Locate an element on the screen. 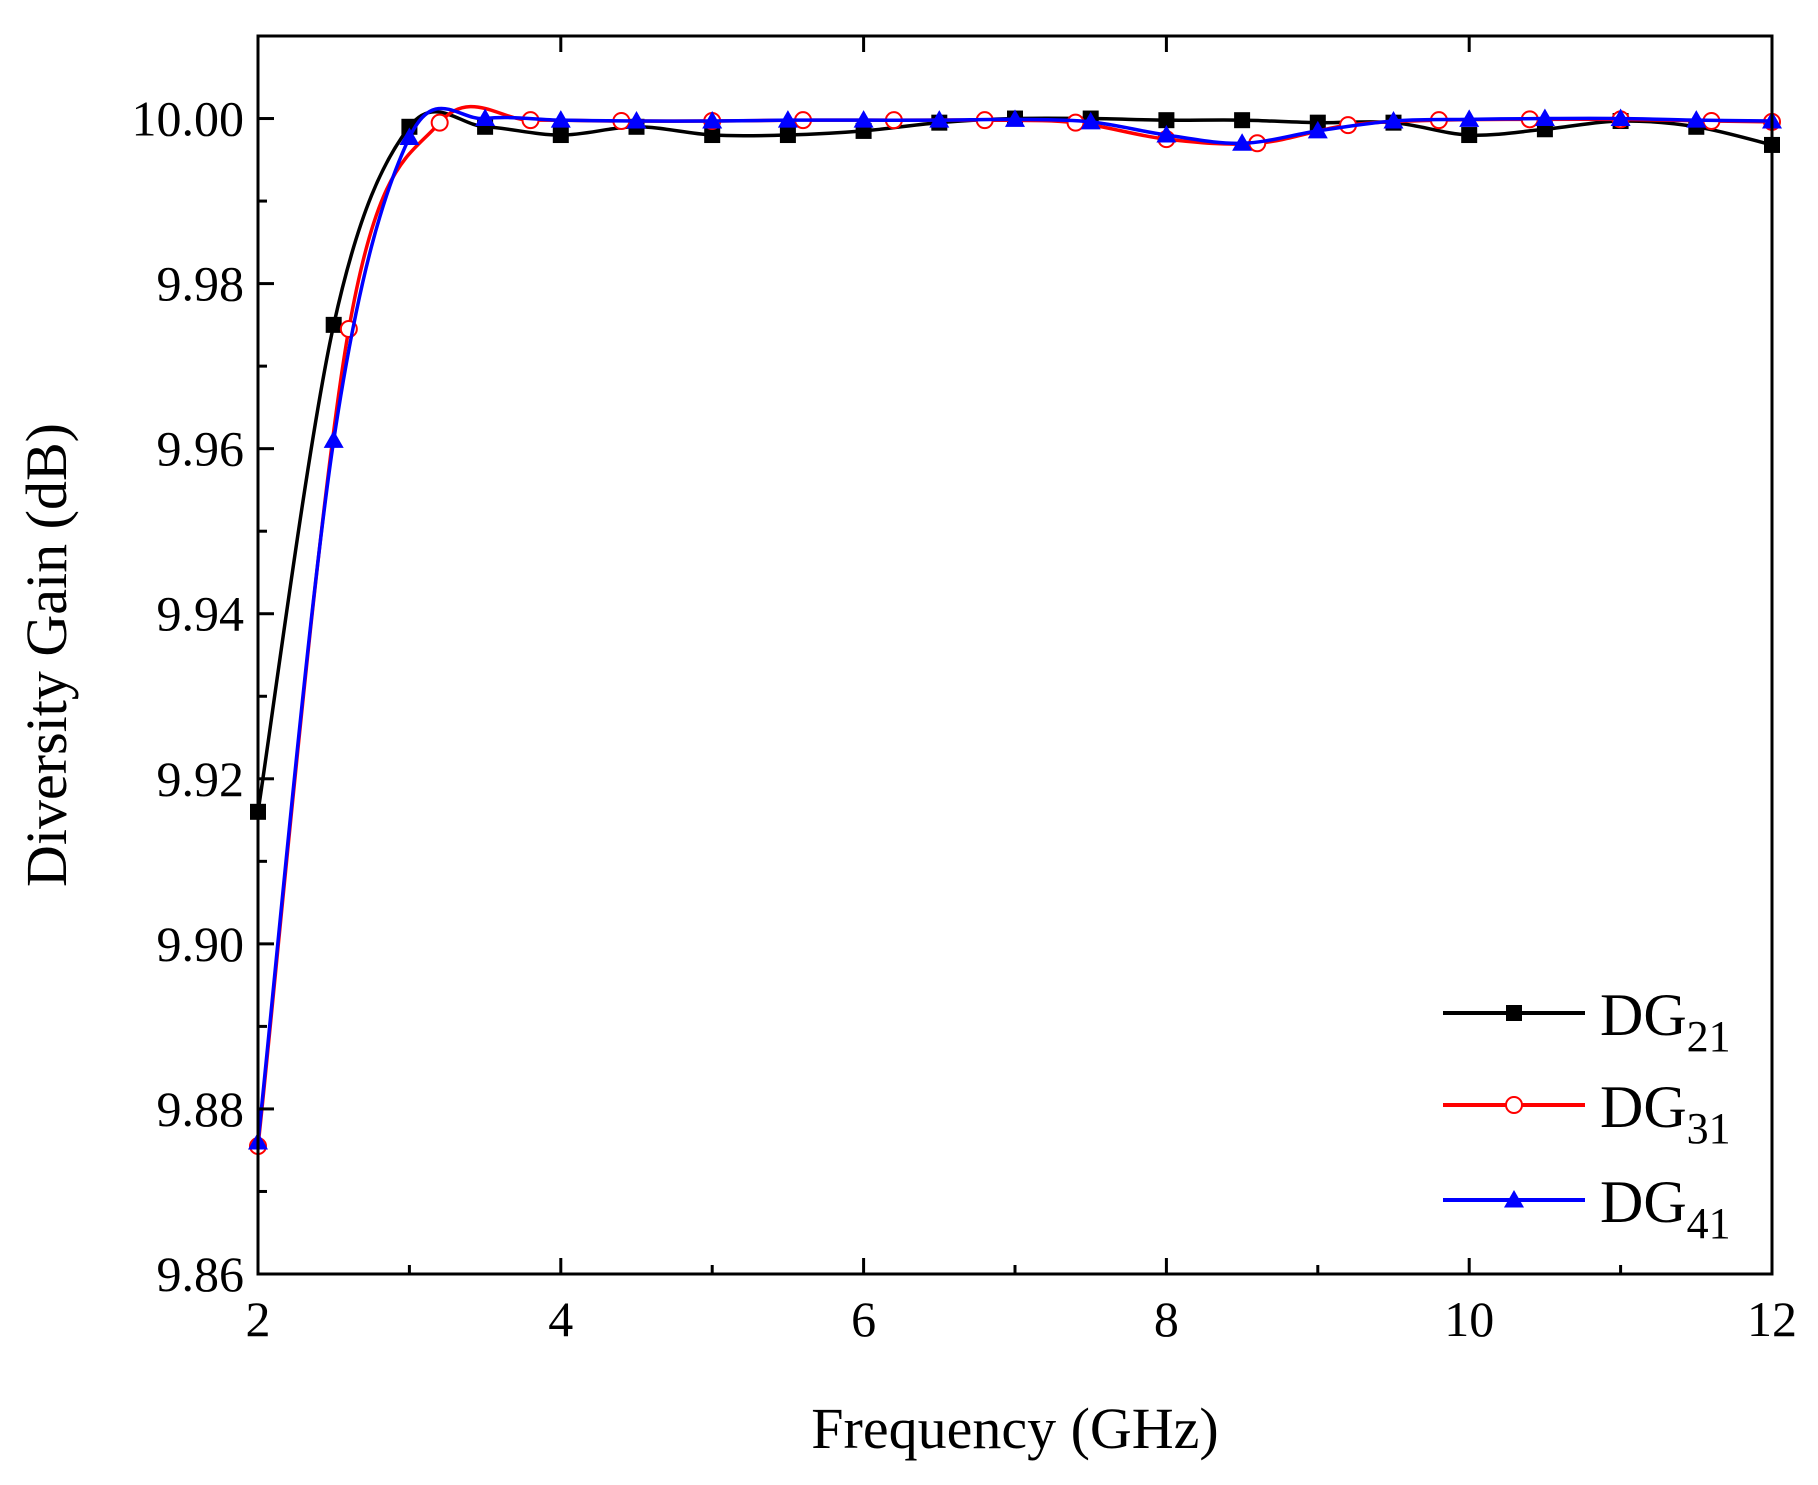 The image size is (1818, 1485). legend-dg41-label-base: DG is located at coordinates (1643, 1202).